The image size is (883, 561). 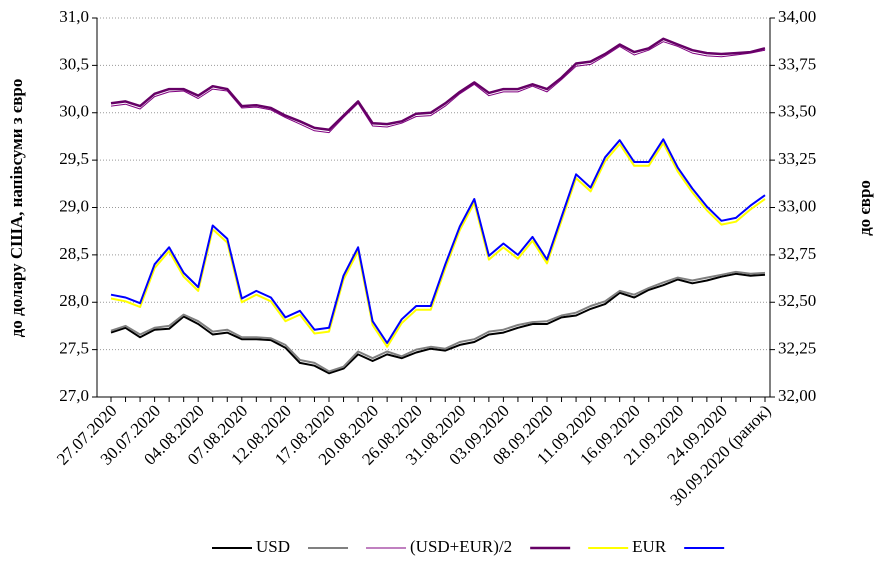 I want to click on y-tick-label: 28,0, so click(x=74, y=300).